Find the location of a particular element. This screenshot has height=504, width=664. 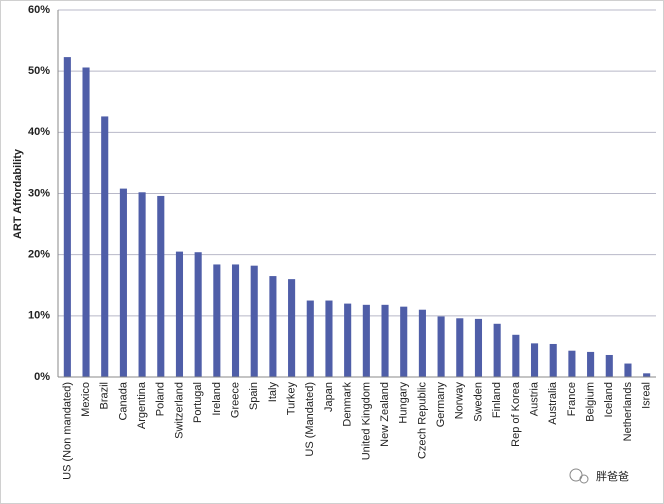

x-tick-label: Switzerland is located at coordinates (179, 410).